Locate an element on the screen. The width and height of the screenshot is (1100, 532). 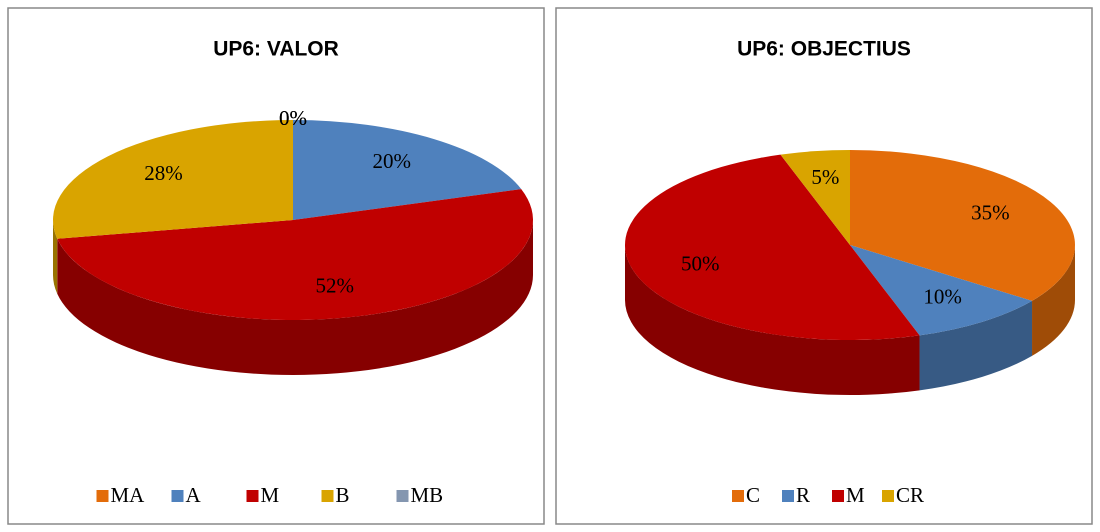
legend-label: MA is located at coordinates (128, 495).